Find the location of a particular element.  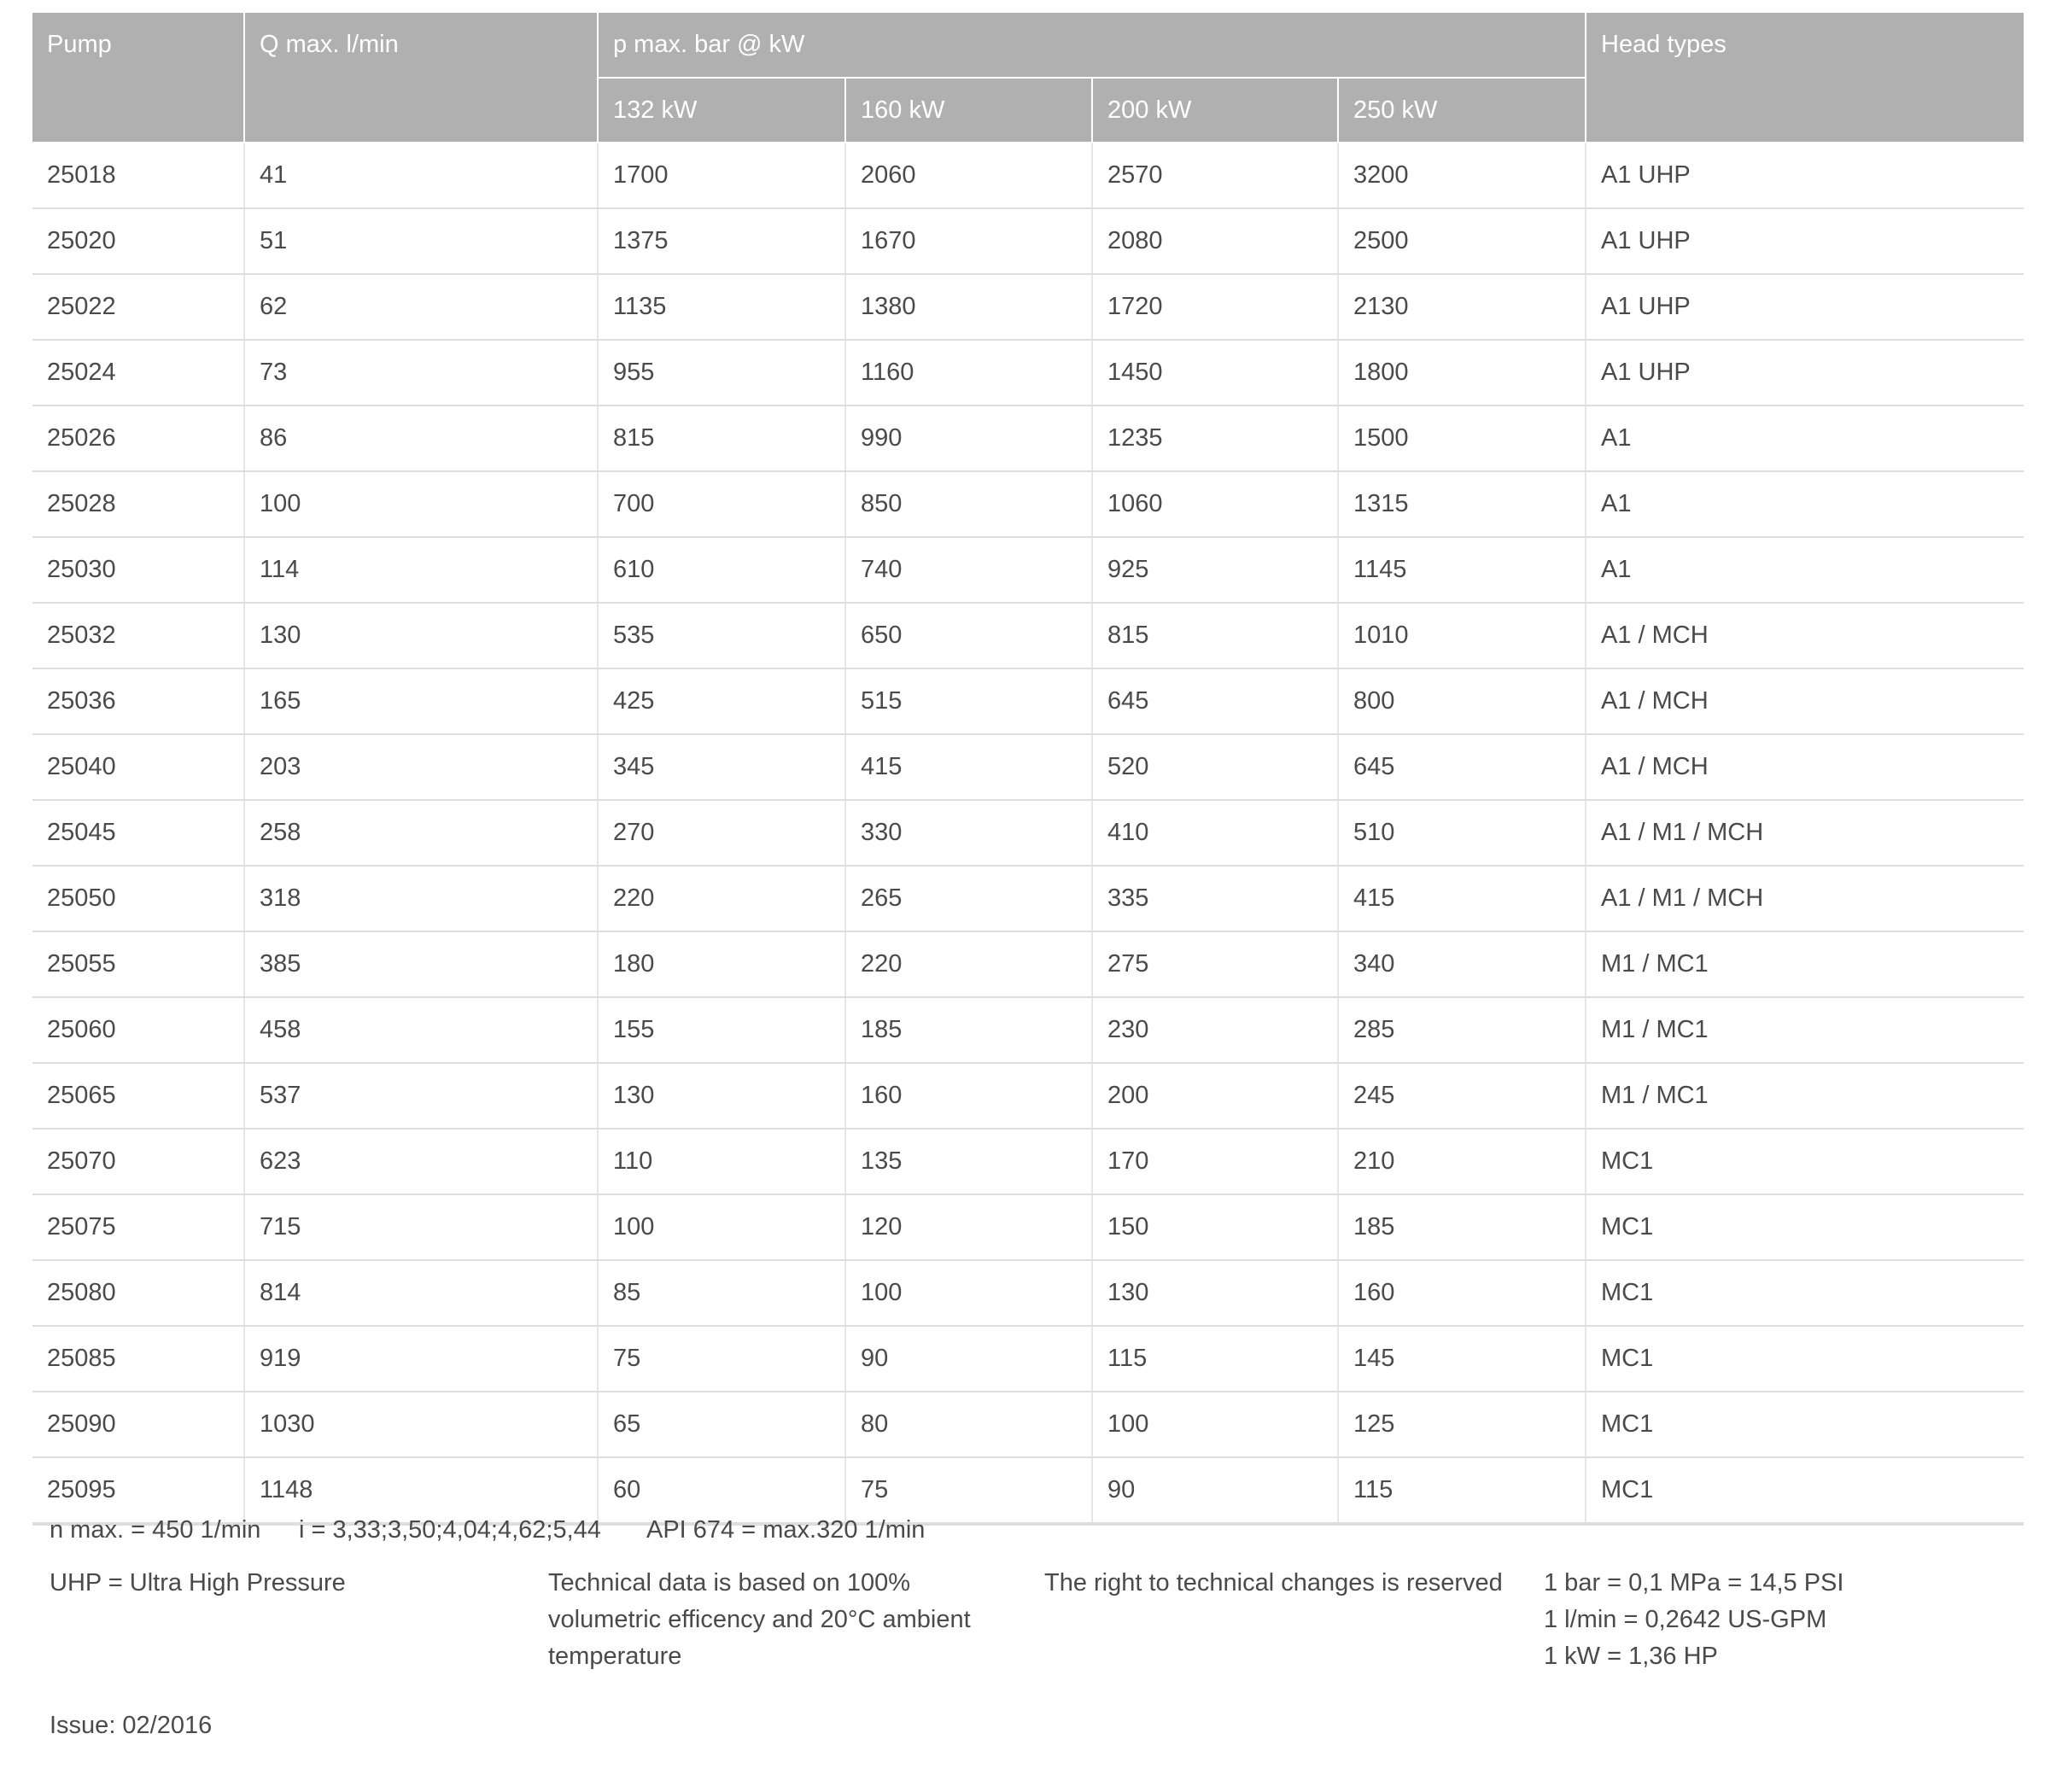

cell-p-160kw: 330 is located at coordinates (968, 833).